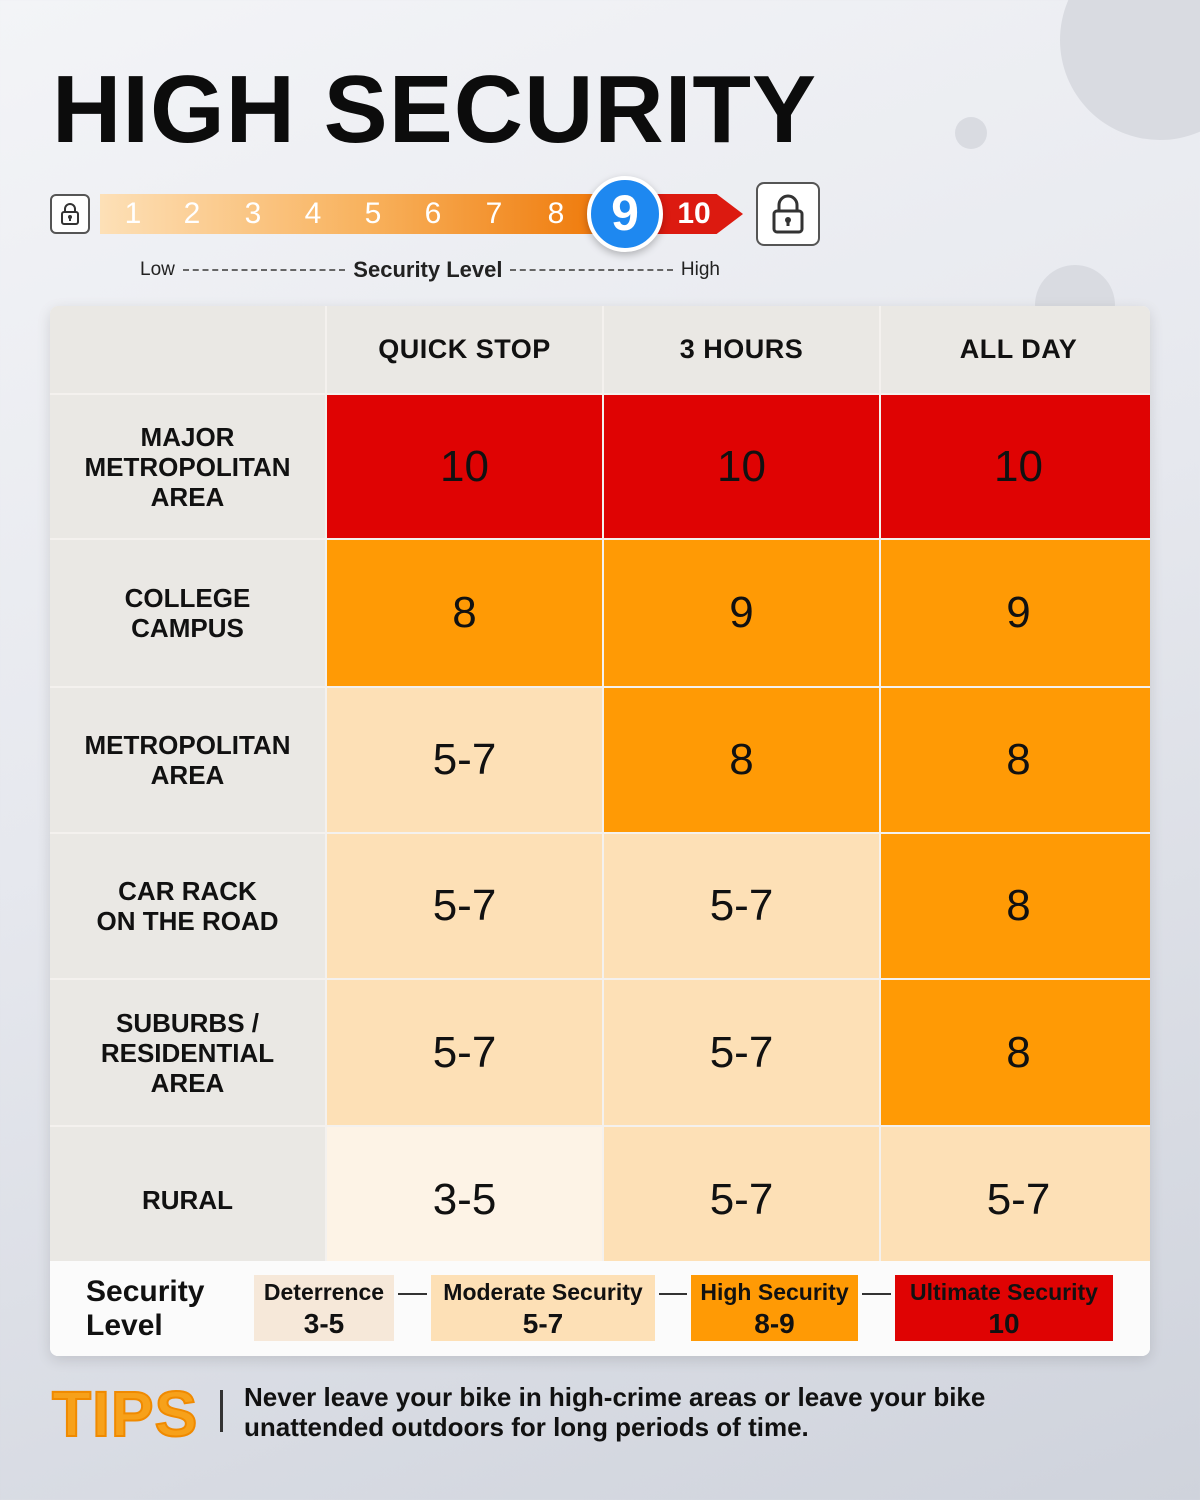 The image size is (1200, 1500). Describe the element at coordinates (774, 1292) in the screenshot. I see `legend-item-name: High Security` at that location.